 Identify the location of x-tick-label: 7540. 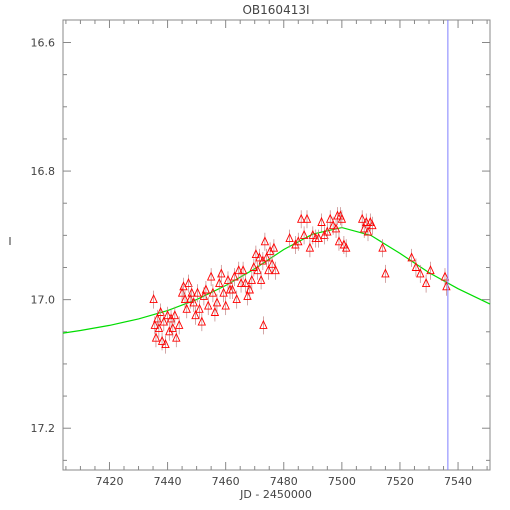
(458, 481).